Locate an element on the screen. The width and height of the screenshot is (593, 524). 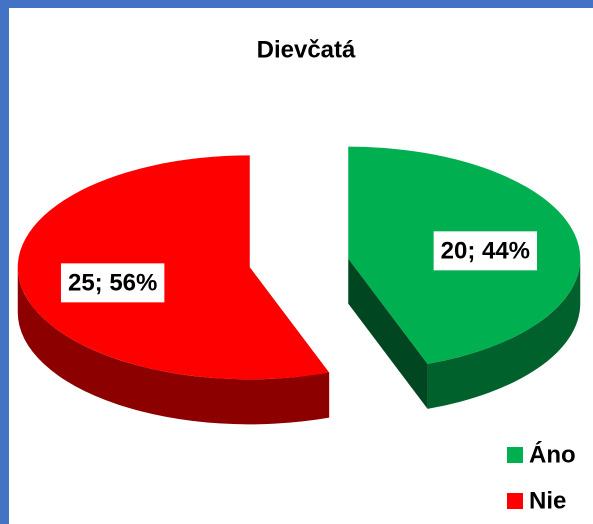
legend-label: Nie is located at coordinates (547, 500).